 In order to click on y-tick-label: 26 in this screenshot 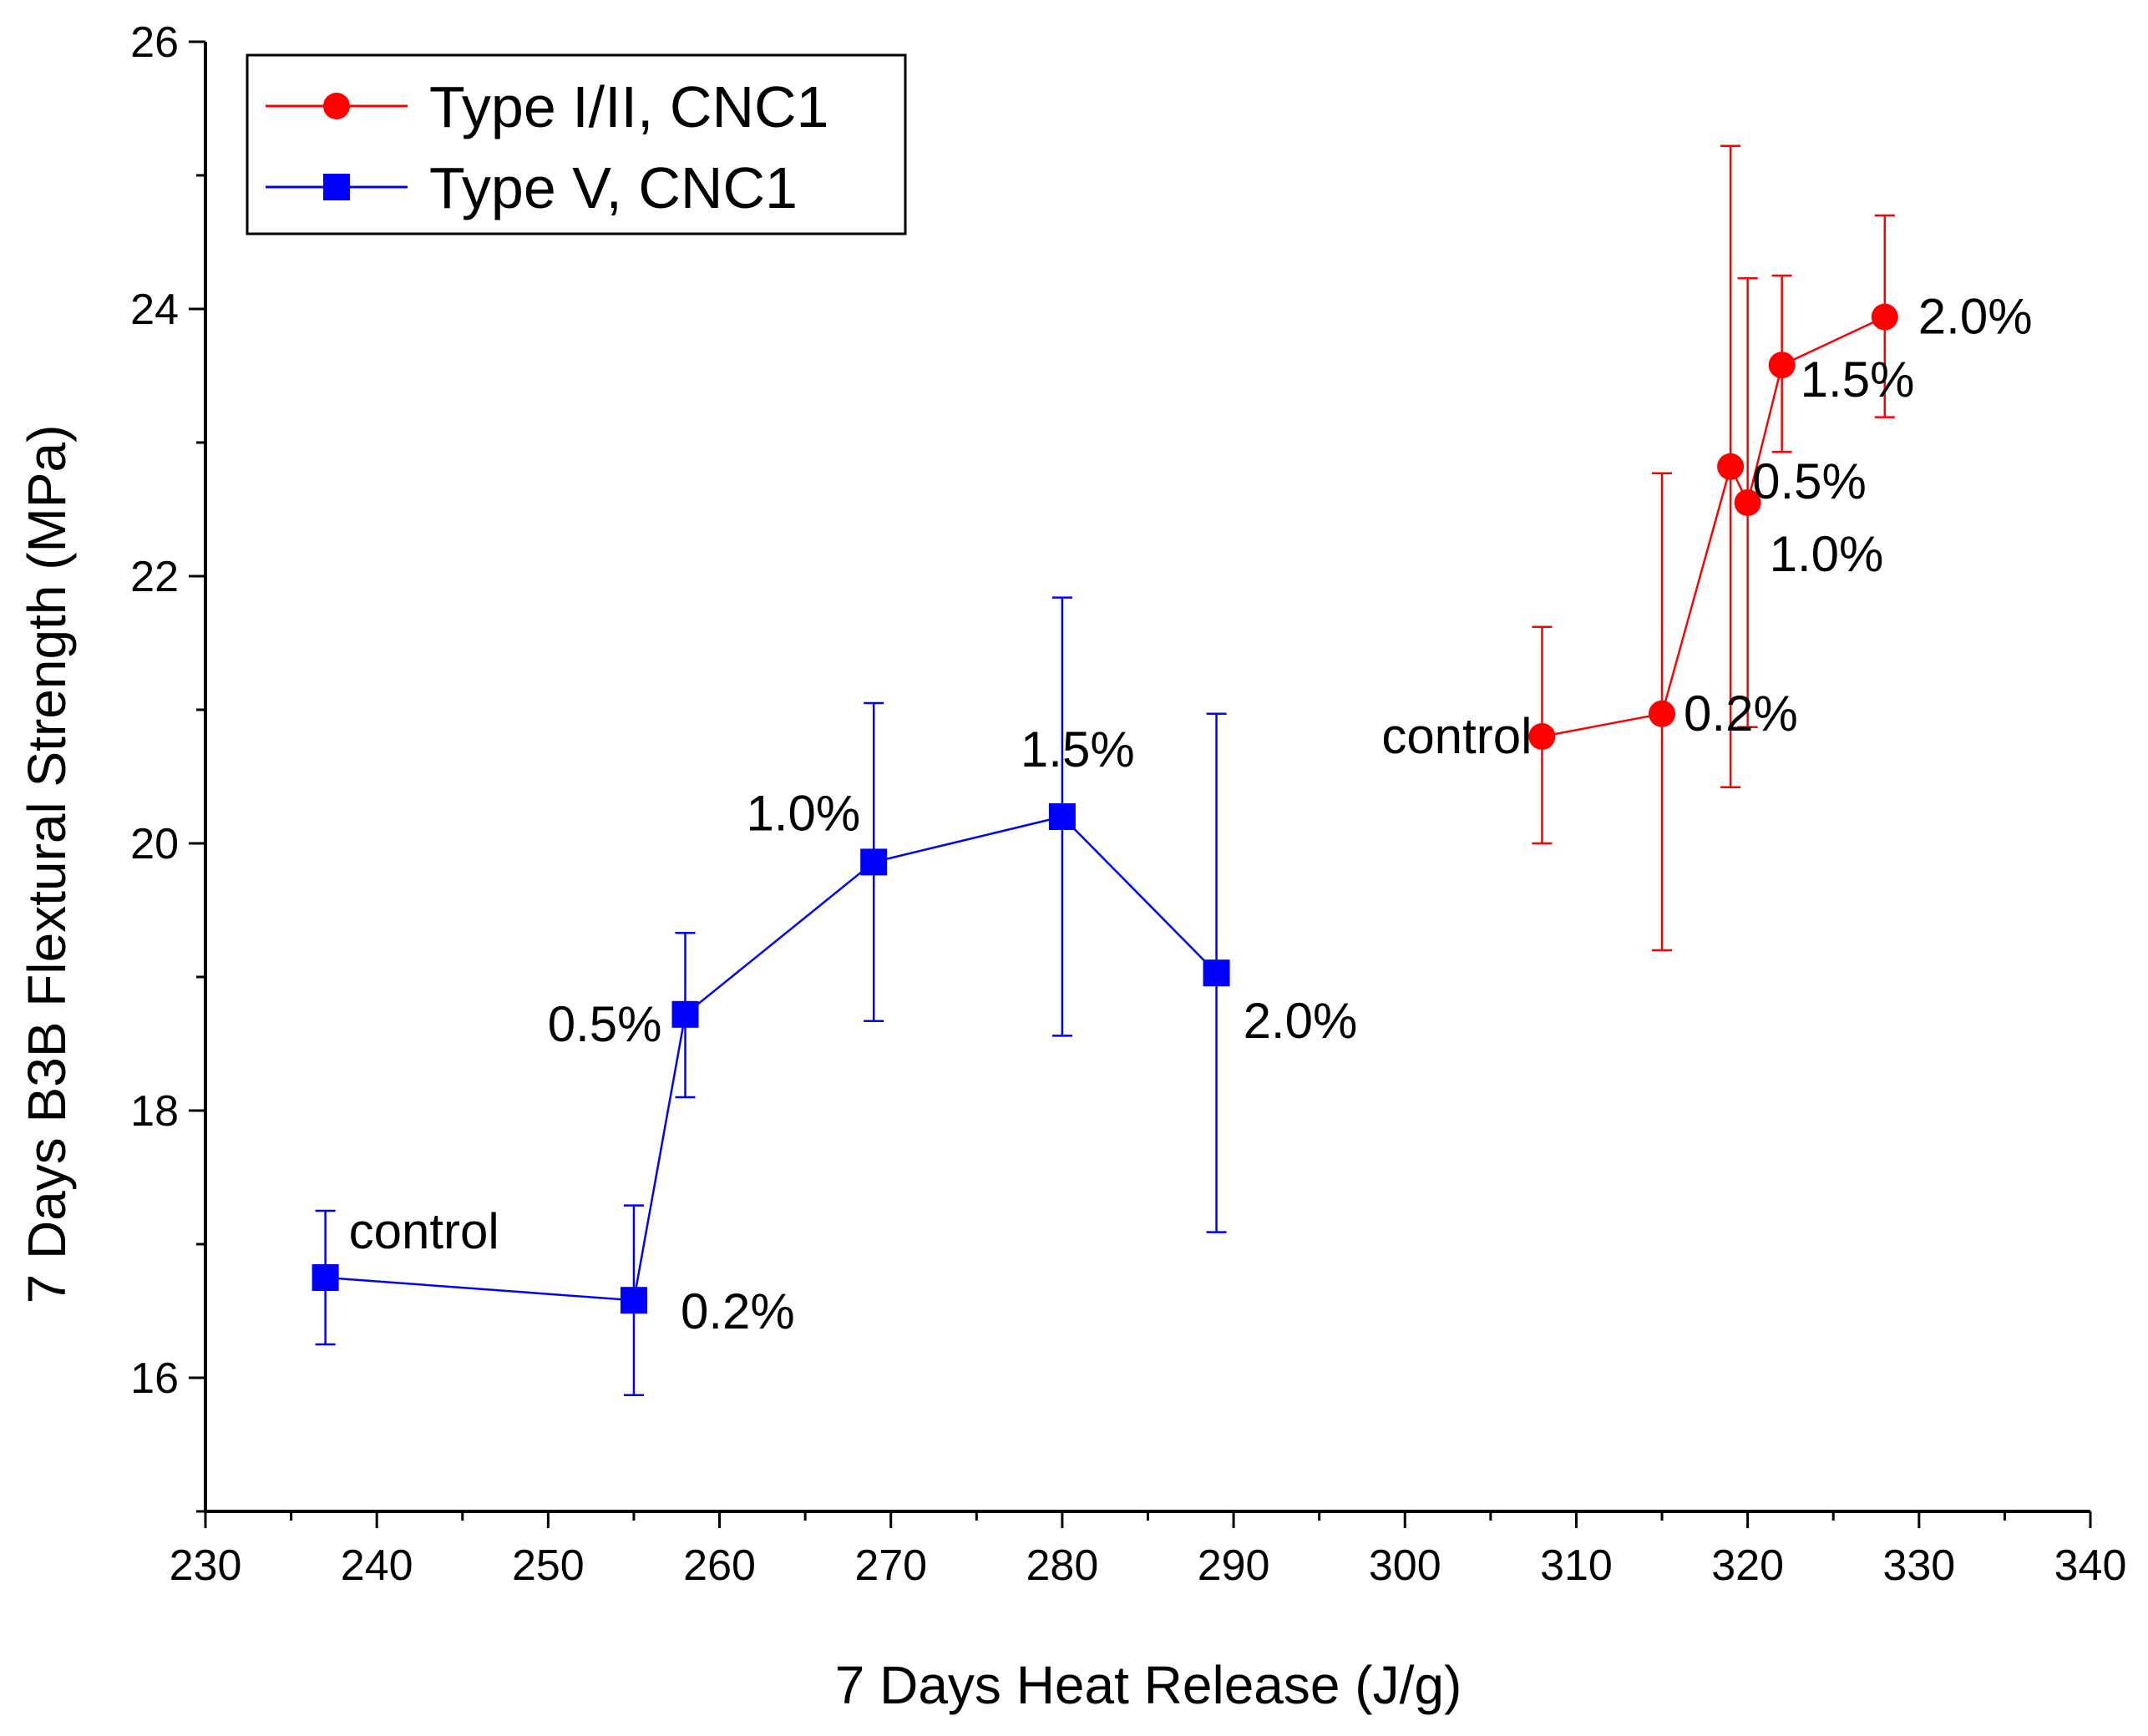, I will do `click(154, 42)`.